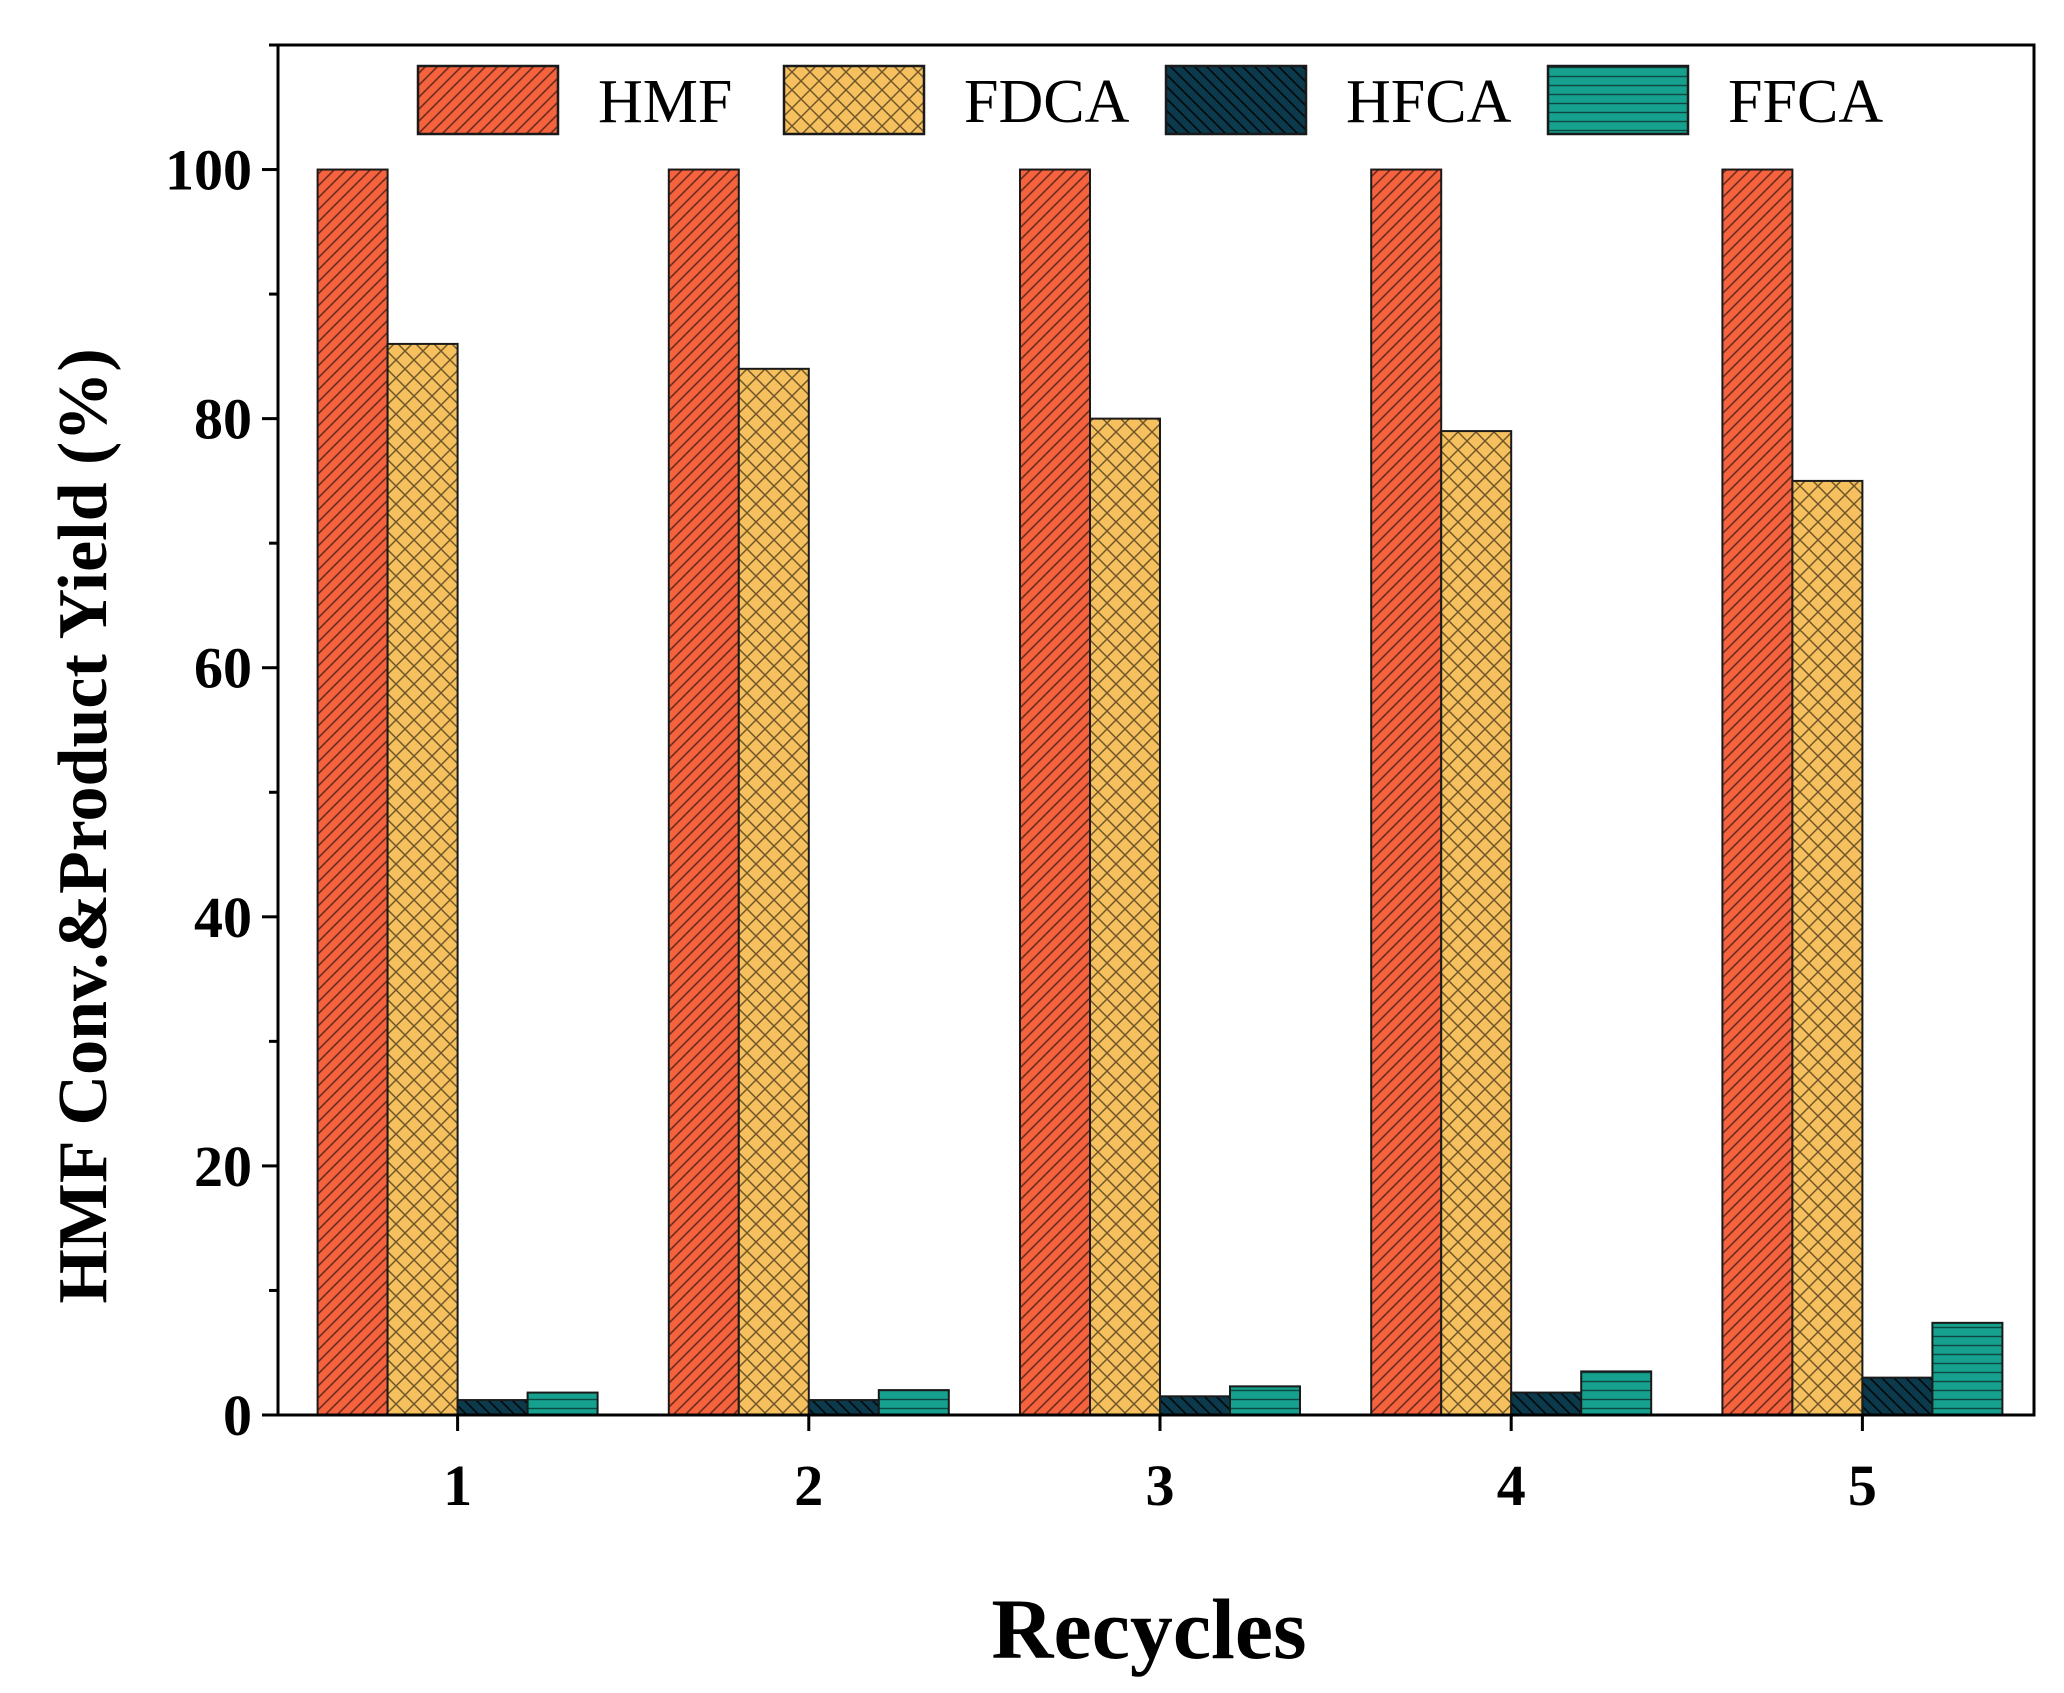 This screenshot has width=2064, height=1693. Describe the element at coordinates (208, 170) in the screenshot. I see `y-tick-label: 100` at that location.